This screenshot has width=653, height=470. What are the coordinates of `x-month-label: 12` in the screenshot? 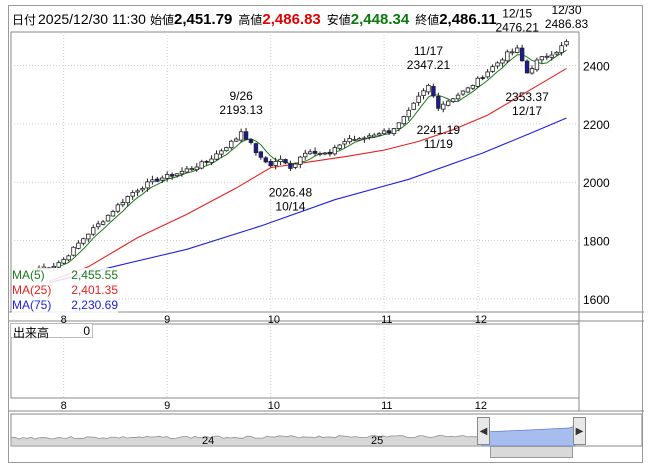 It's located at (481, 320).